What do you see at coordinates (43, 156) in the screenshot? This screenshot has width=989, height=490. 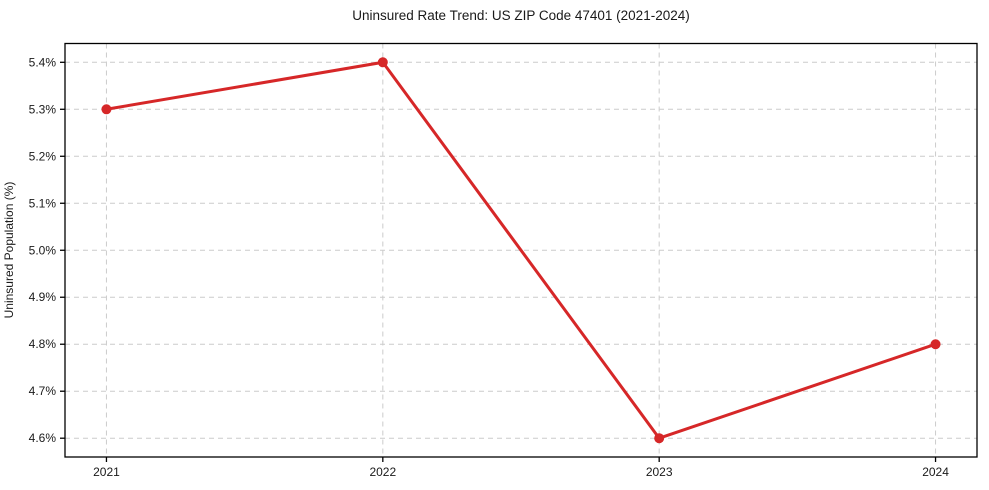 I see `y-tick-label: 5.2%` at bounding box center [43, 156].